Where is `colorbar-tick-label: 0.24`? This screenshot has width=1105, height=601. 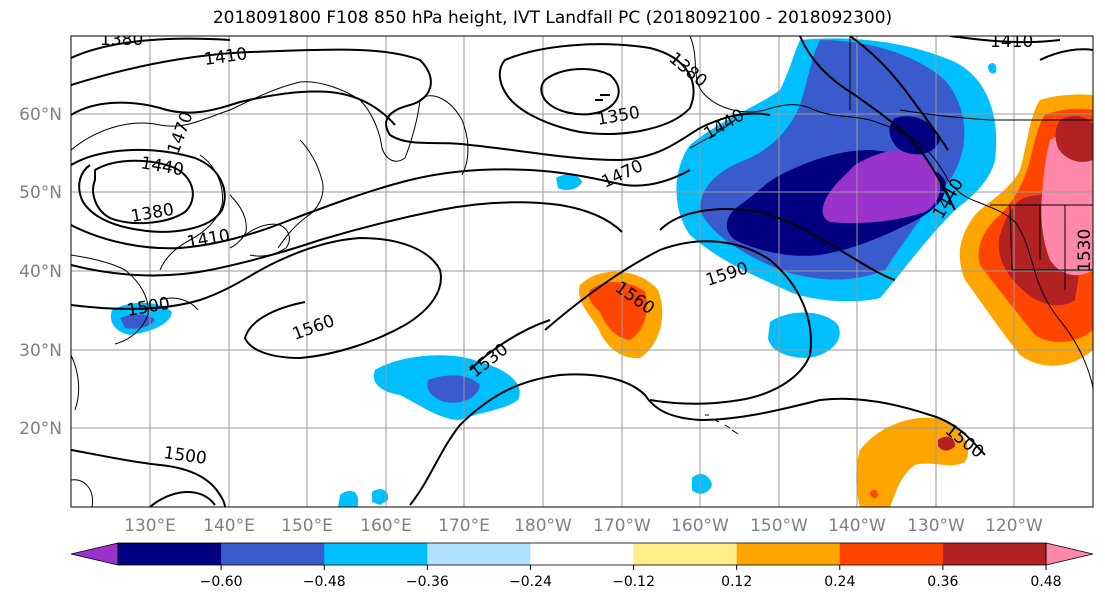 colorbar-tick-label: 0.24 is located at coordinates (839, 582).